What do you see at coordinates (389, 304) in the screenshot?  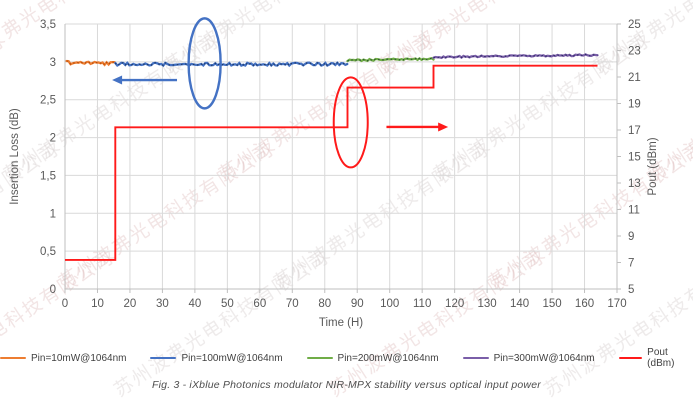 I see `x-tick-label: 100` at bounding box center [389, 304].